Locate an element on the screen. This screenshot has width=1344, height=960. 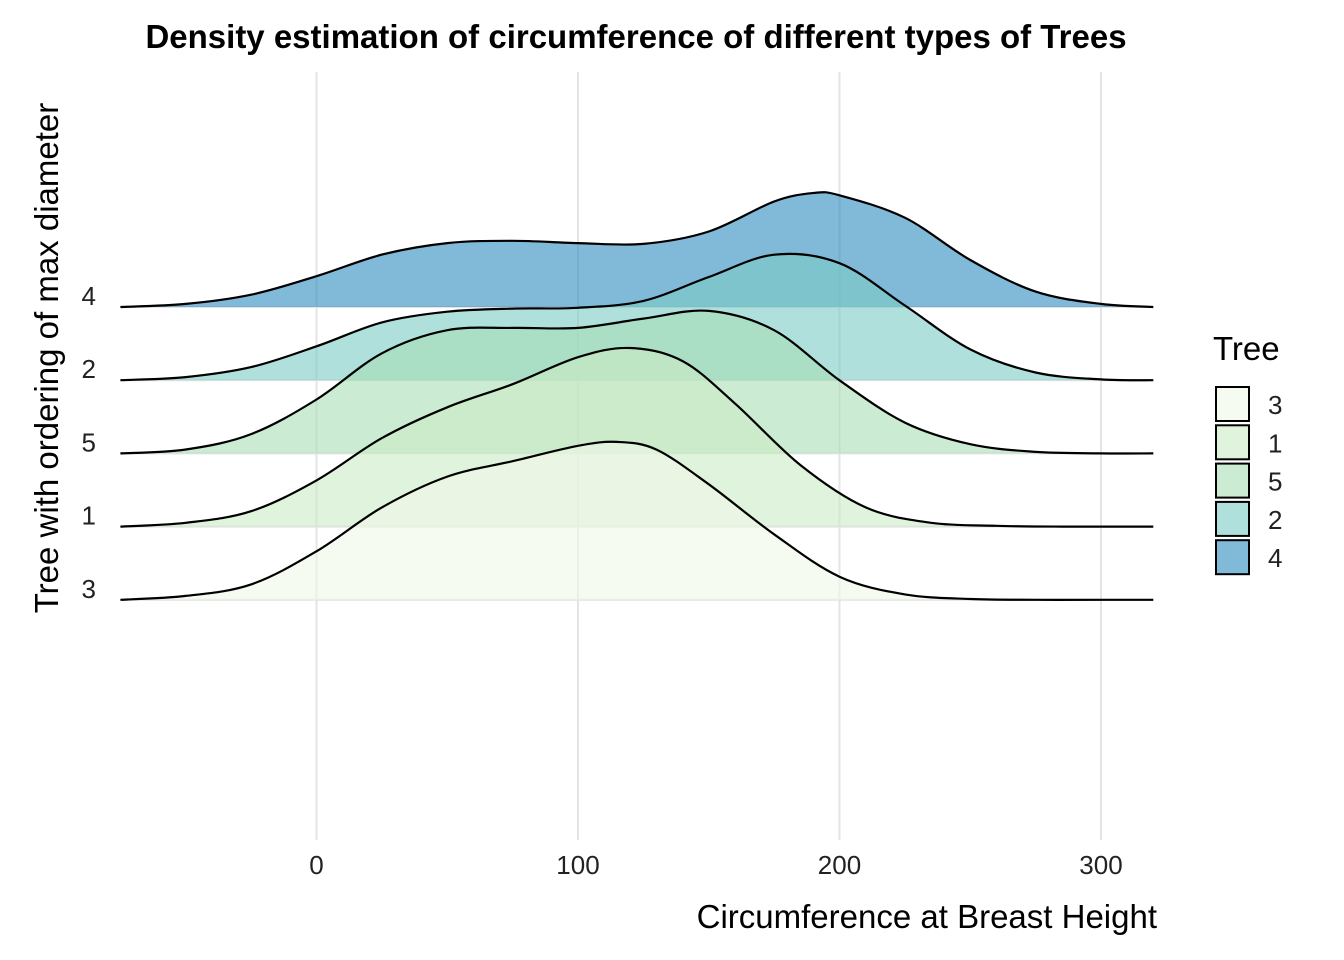
legend-item-3: 3 is located at coordinates (1248, 404).